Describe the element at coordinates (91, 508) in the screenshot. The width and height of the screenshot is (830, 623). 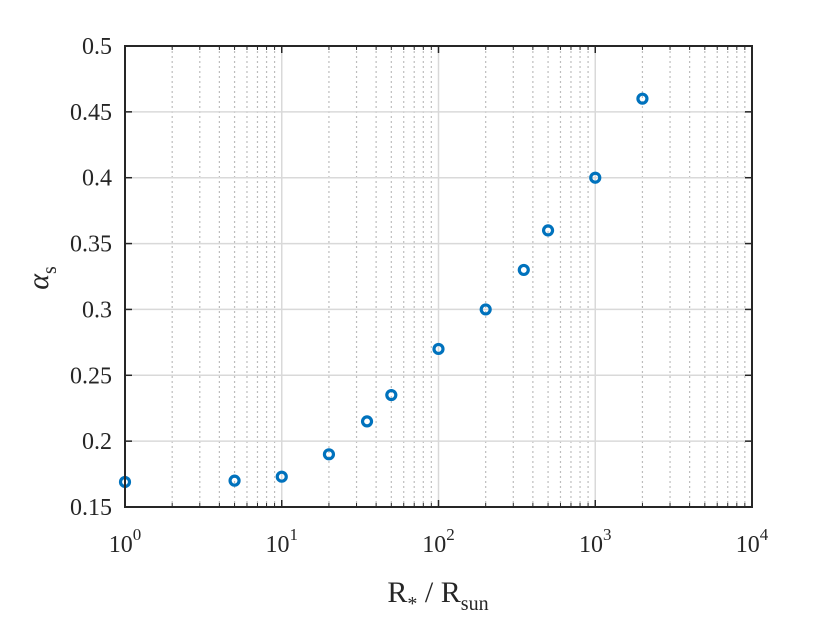
I see `y-tick-label: 0.15` at that location.